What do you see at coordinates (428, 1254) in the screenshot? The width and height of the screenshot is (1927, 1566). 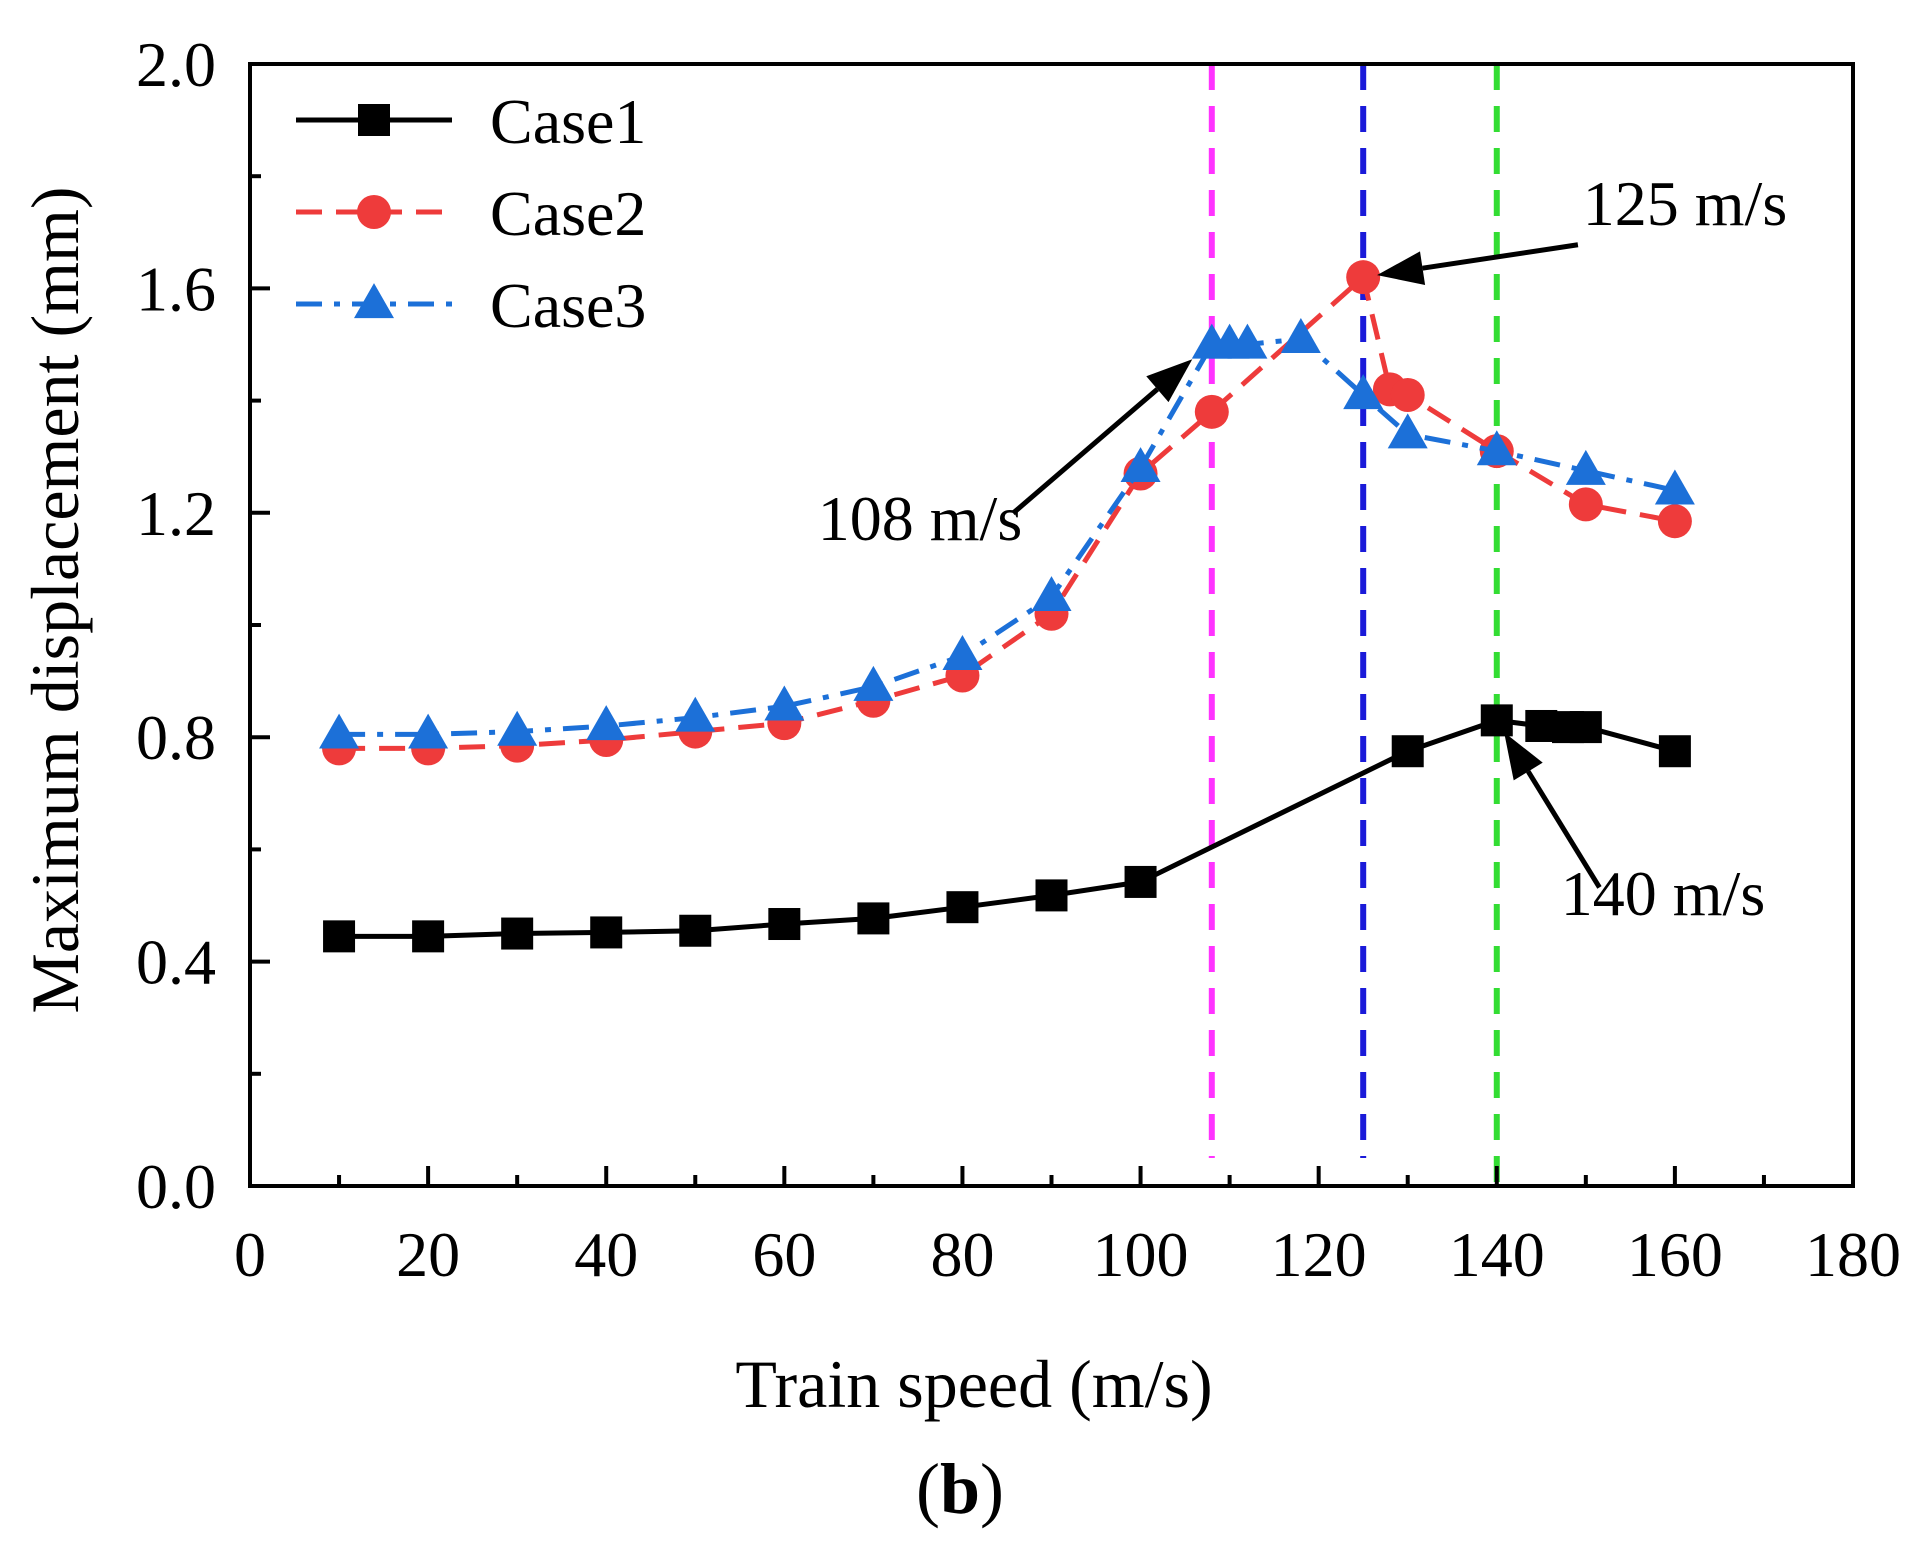 I see `x-tick-label-20: 20` at bounding box center [428, 1254].